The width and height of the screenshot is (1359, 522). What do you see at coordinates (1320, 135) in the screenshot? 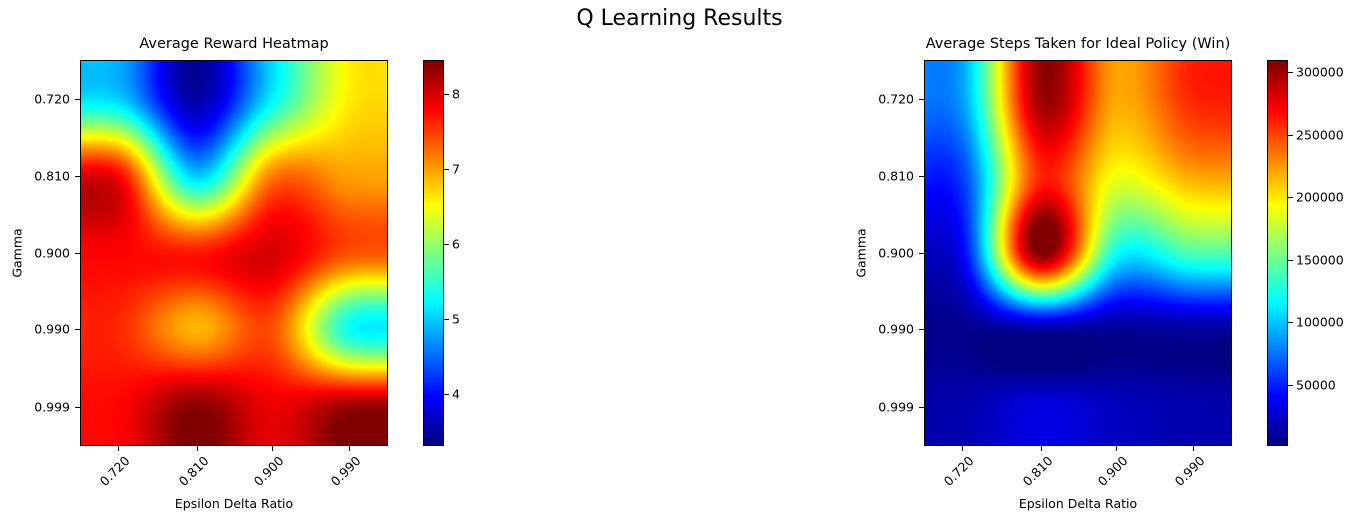
I see `colorbar-tick-label: 250000` at bounding box center [1320, 135].